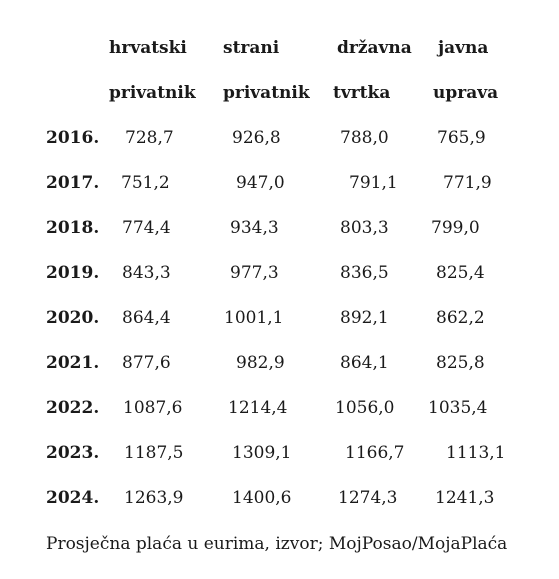 The width and height of the screenshot is (559, 579). What do you see at coordinates (73, 408) in the screenshot?
I see `row-year-2022: 2022.` at bounding box center [73, 408].